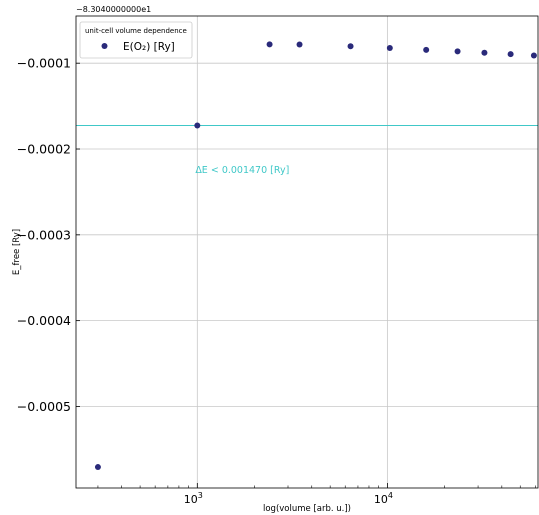 The image size is (539, 515). What do you see at coordinates (44, 234) in the screenshot?
I see `y-tick-label: −0.0003` at bounding box center [44, 234].